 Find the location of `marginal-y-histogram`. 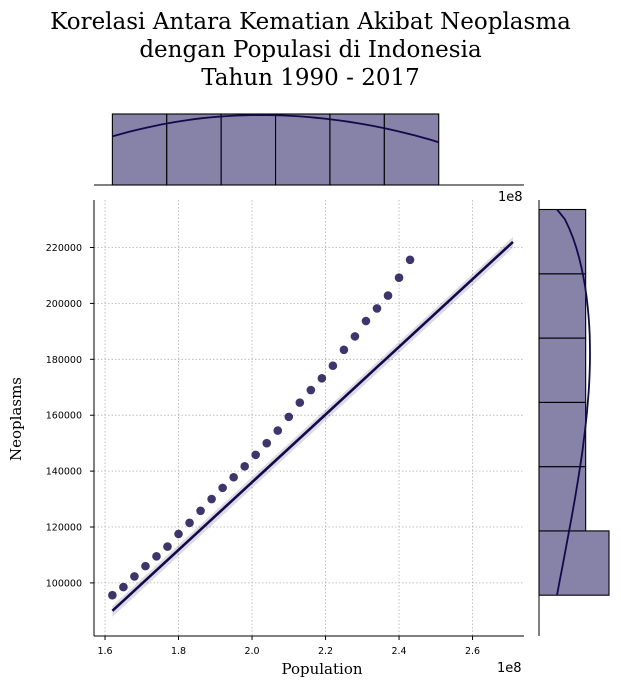

marginal-y-histogram is located at coordinates (574, 418).